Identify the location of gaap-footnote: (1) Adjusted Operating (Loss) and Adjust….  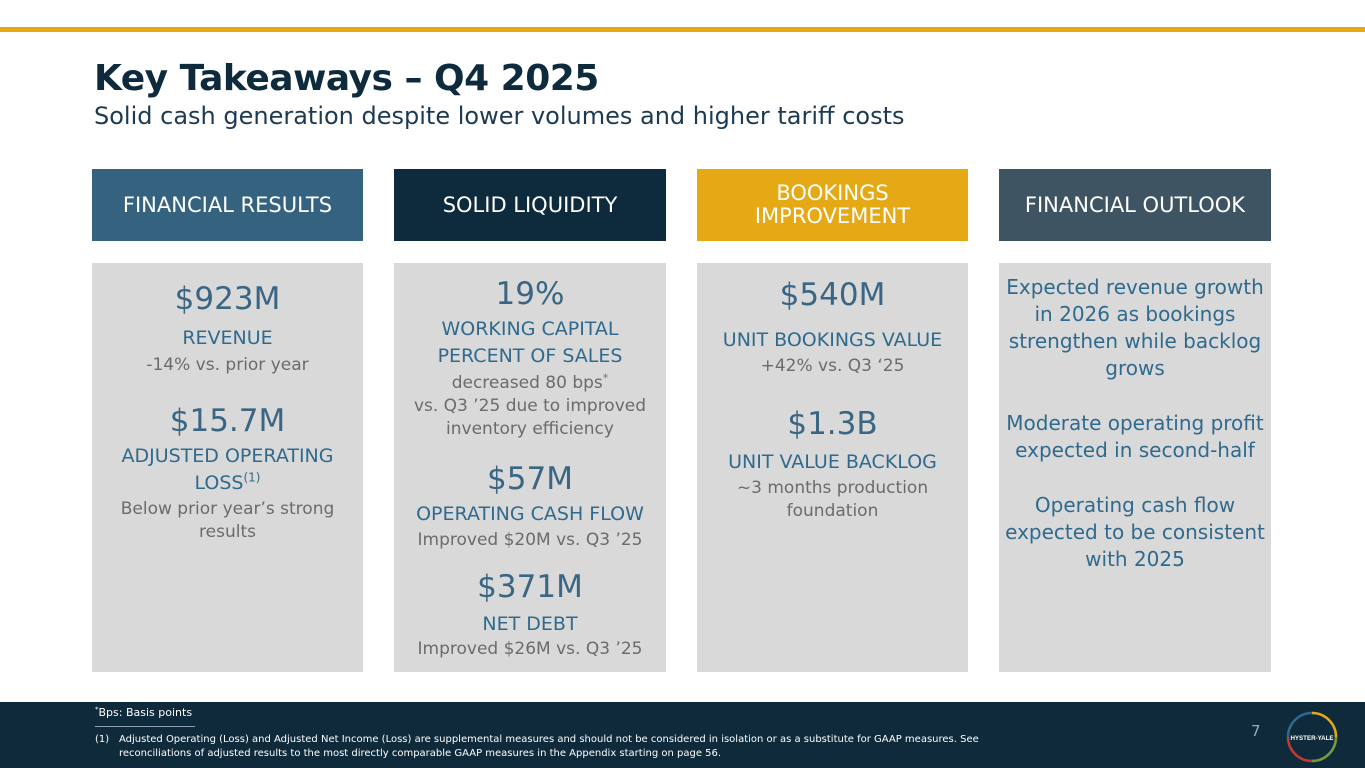
(547, 747).